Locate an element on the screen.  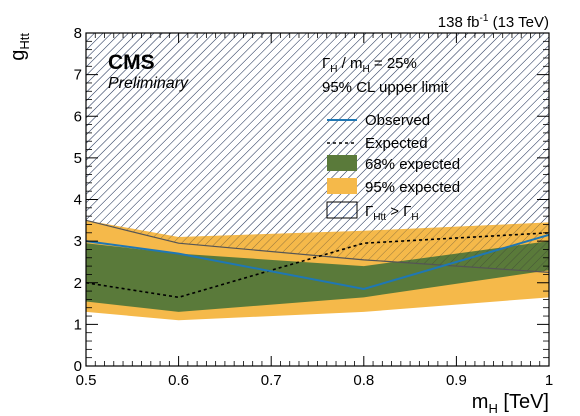
expected-line is located at coordinates (317, 265).